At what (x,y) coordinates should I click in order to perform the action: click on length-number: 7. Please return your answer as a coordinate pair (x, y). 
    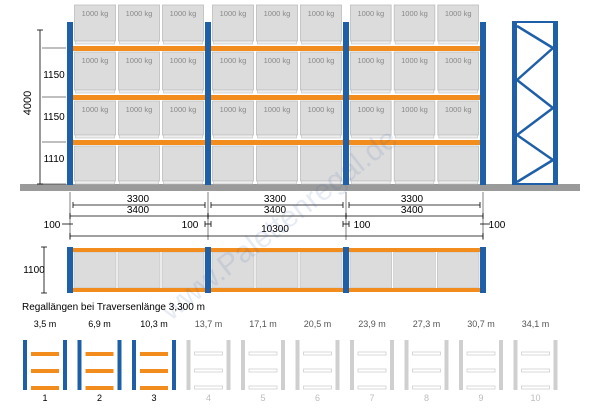
    Looking at the image, I should click on (371, 398).